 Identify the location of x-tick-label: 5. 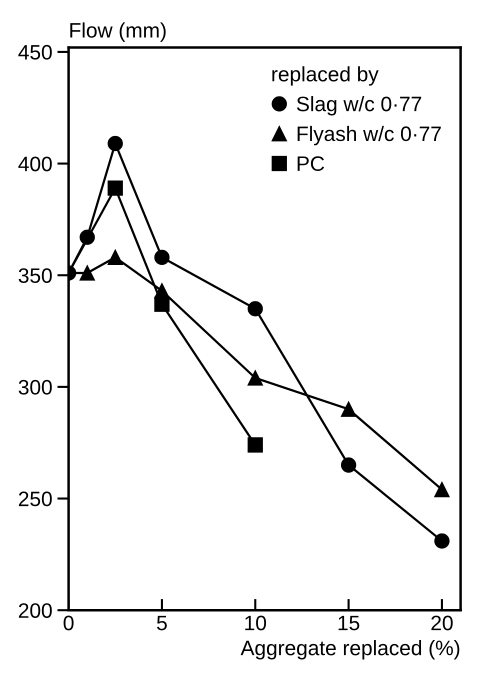
(161, 623).